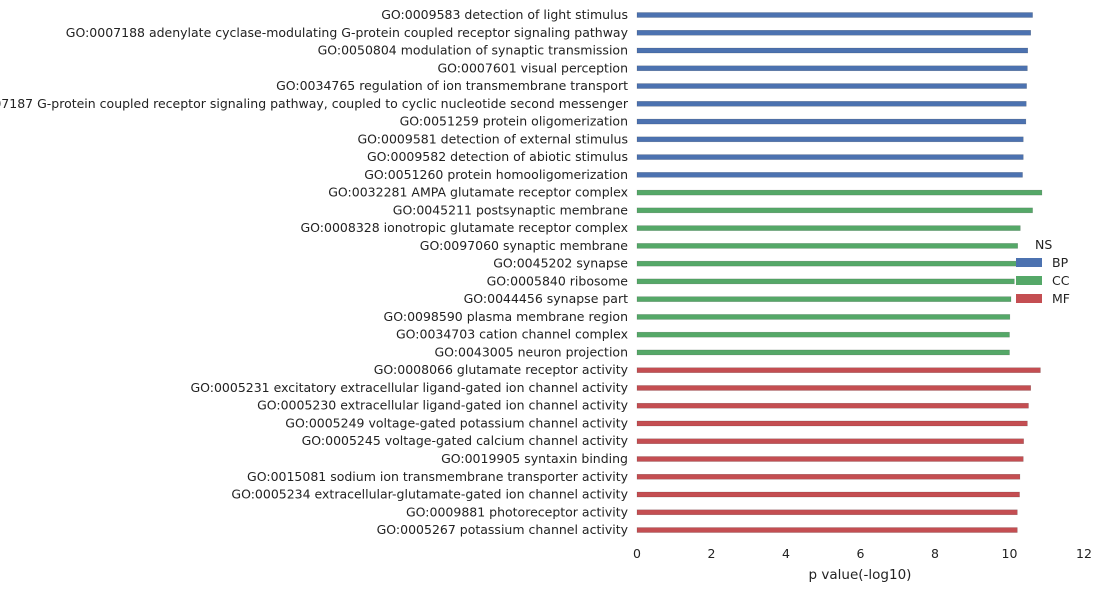 This screenshot has width=1097, height=592. I want to click on x-tick-label: 6, so click(861, 553).